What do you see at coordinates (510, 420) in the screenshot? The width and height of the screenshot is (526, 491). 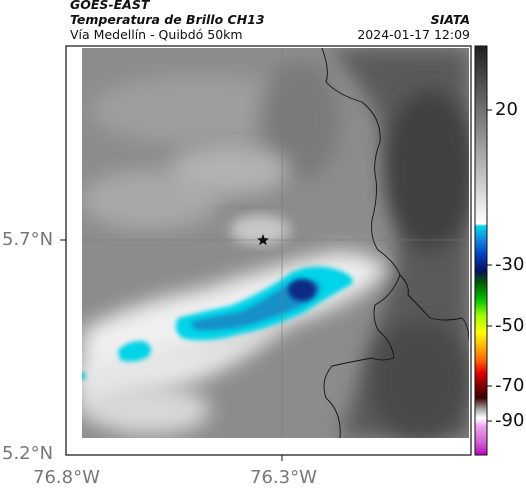 I see `colorbar-label: -90` at bounding box center [510, 420].